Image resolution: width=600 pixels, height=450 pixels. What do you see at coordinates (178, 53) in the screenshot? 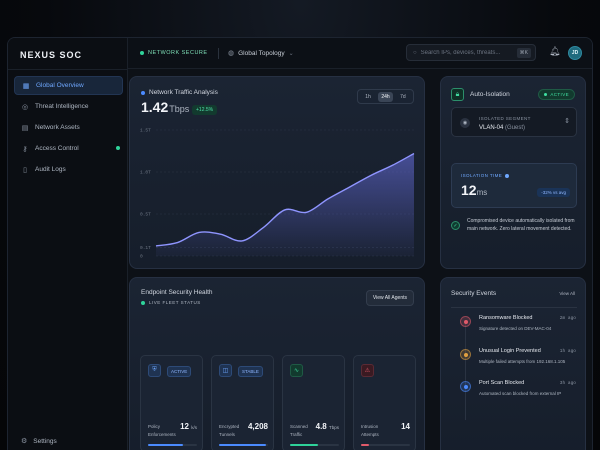
I see `network-status-label: NETWORK SECURE` at bounding box center [178, 53].